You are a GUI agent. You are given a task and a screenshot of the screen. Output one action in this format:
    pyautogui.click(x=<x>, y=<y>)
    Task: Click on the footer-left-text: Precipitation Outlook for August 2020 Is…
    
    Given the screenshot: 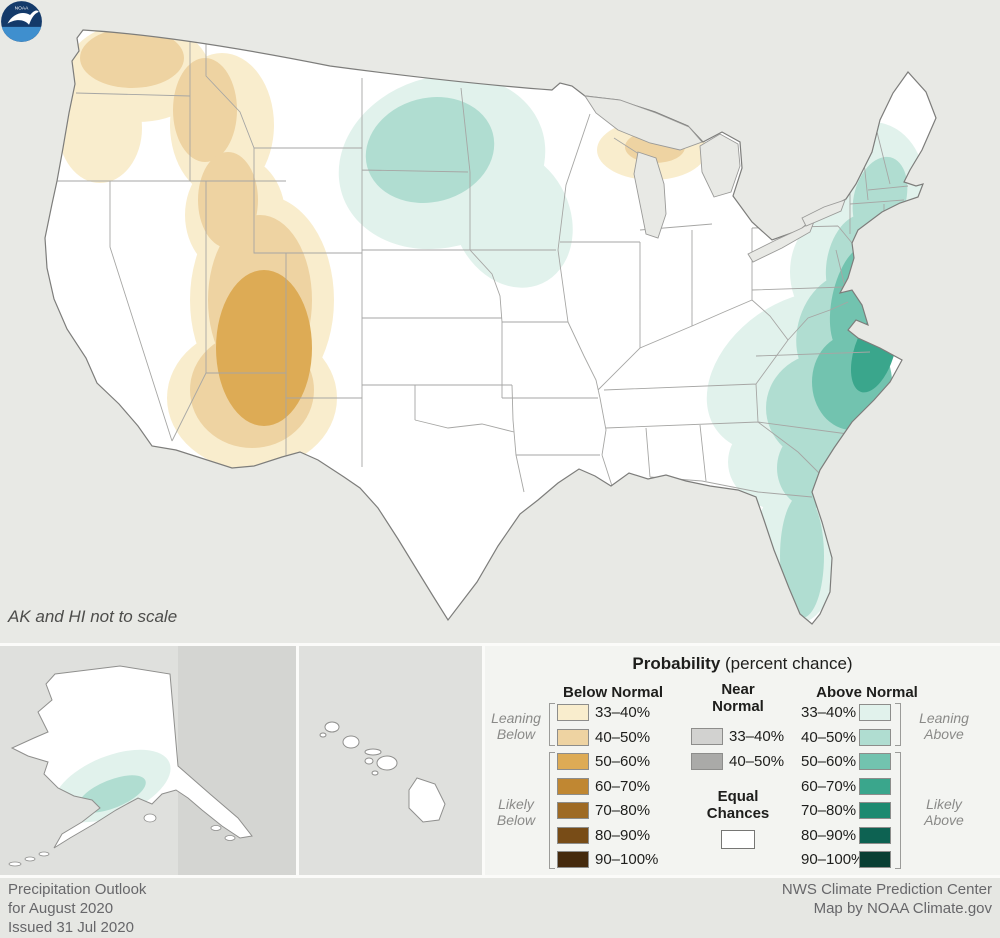 What is the action you would take?
    pyautogui.click(x=77, y=908)
    